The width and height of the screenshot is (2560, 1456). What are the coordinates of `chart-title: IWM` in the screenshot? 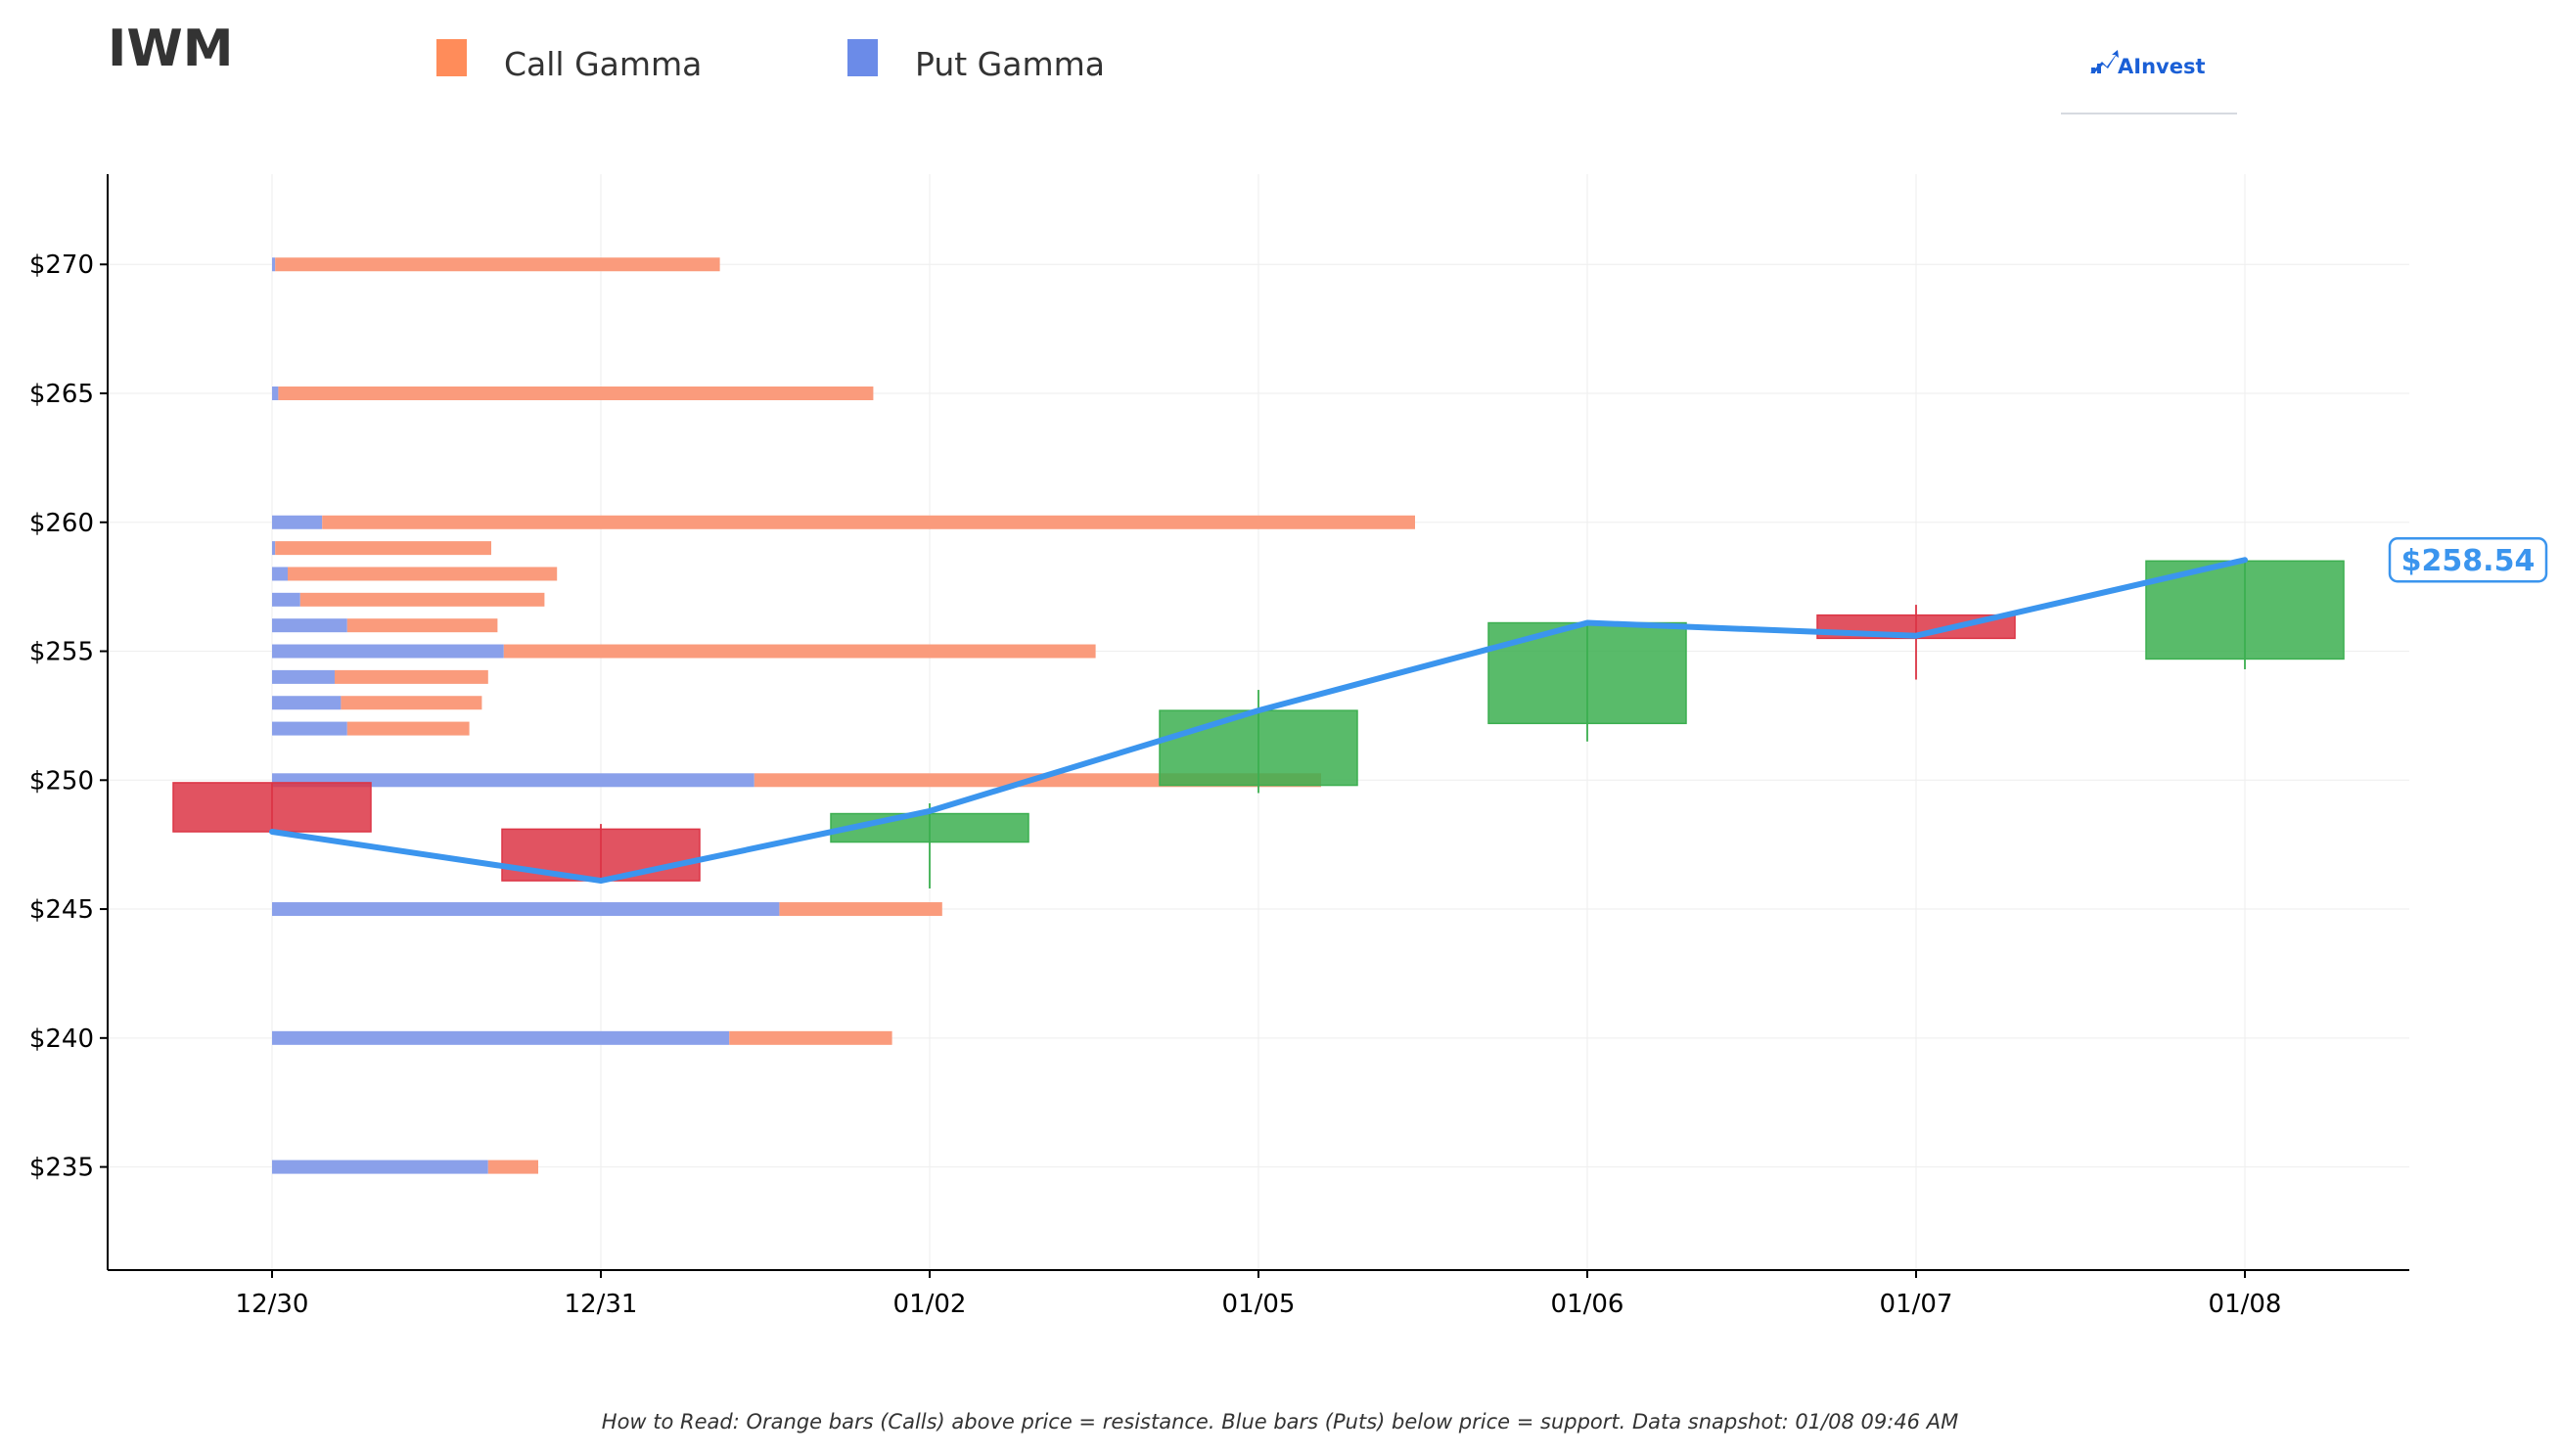 It's located at (170, 49).